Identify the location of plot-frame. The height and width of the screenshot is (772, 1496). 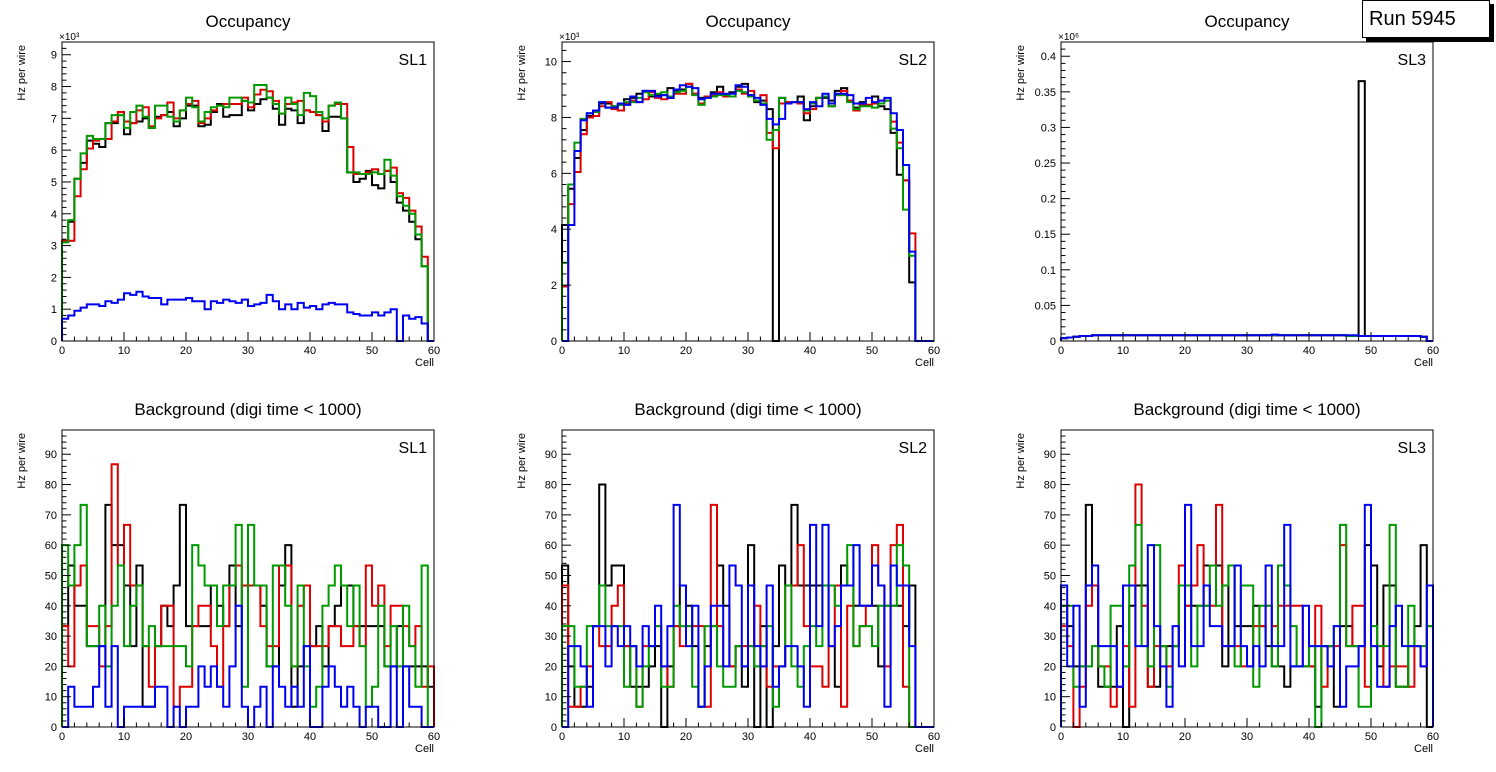
(248, 191).